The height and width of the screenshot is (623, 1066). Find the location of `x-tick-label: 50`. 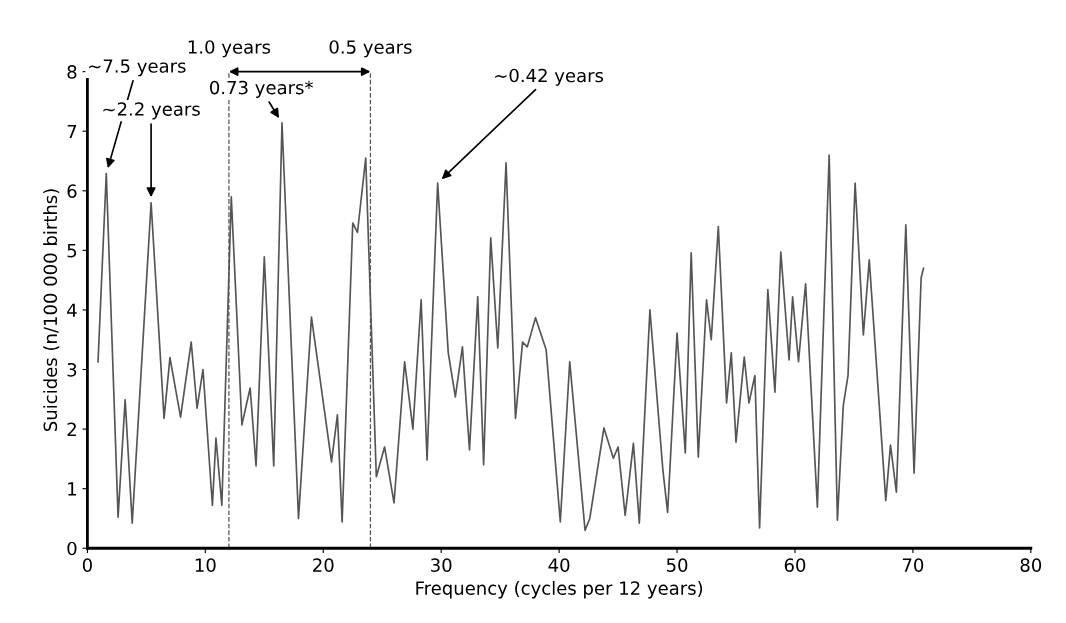

x-tick-label: 50 is located at coordinates (677, 565).